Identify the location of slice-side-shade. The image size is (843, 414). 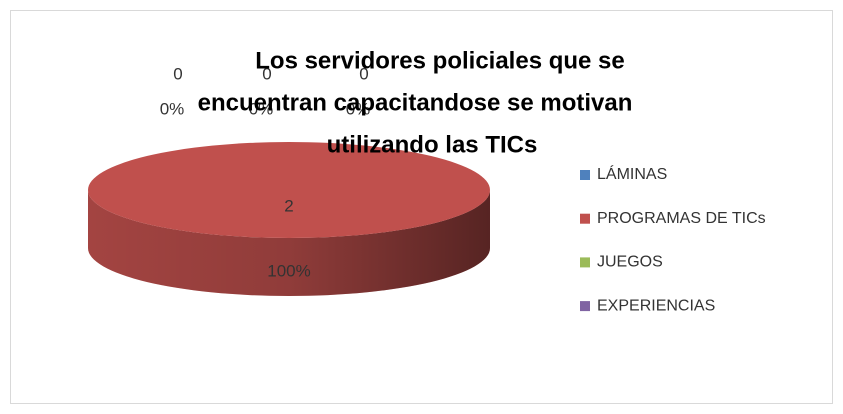
(289, 243).